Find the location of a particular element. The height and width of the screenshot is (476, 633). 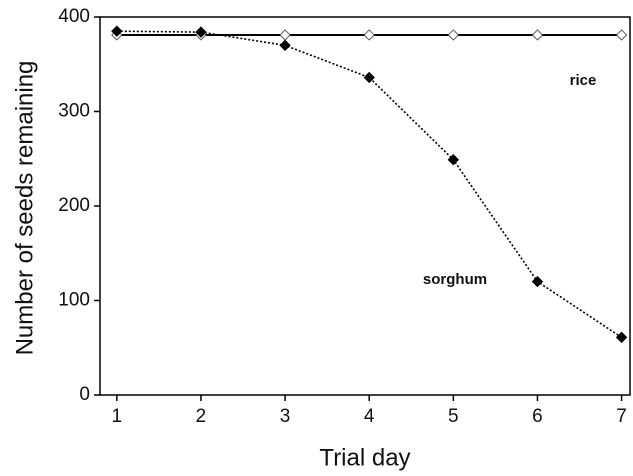

y-tick-label: 0 is located at coordinates (84, 394).